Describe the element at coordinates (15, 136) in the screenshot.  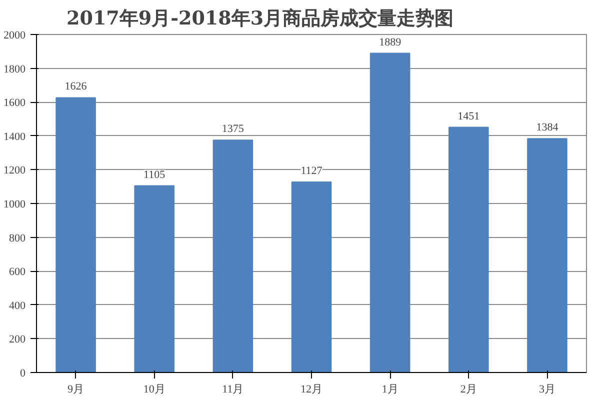
I see `y-tick-label: 1400` at that location.